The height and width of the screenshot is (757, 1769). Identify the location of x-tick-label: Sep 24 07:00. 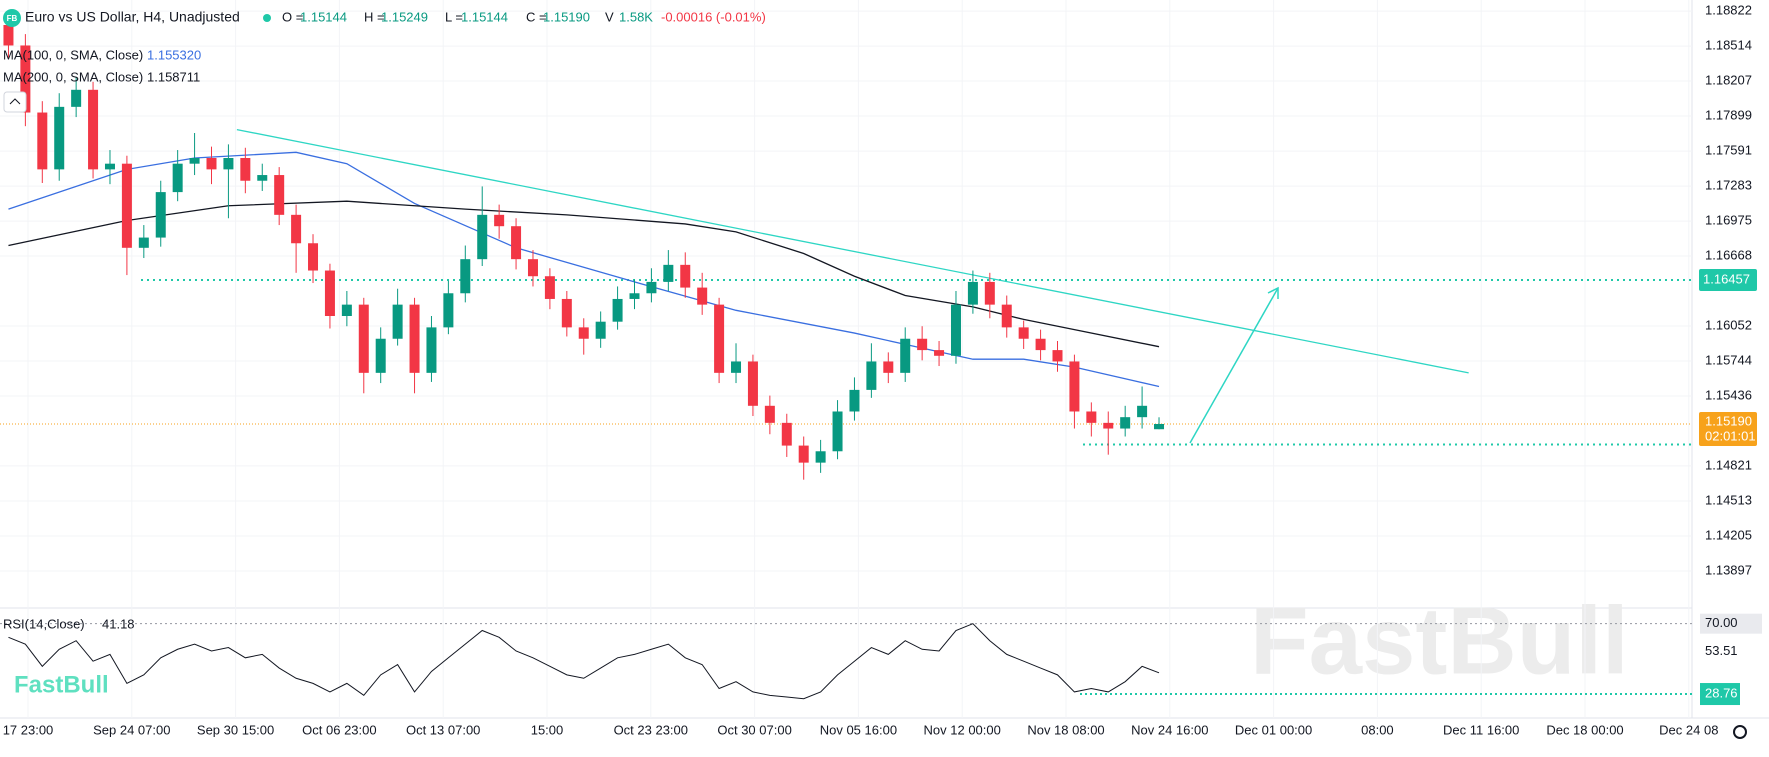
(131, 729).